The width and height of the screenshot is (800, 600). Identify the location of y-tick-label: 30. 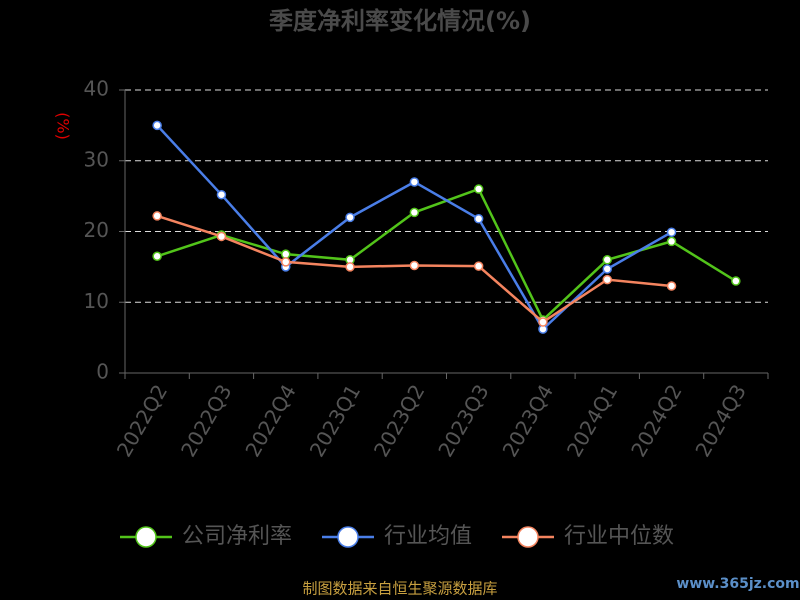
(96, 159).